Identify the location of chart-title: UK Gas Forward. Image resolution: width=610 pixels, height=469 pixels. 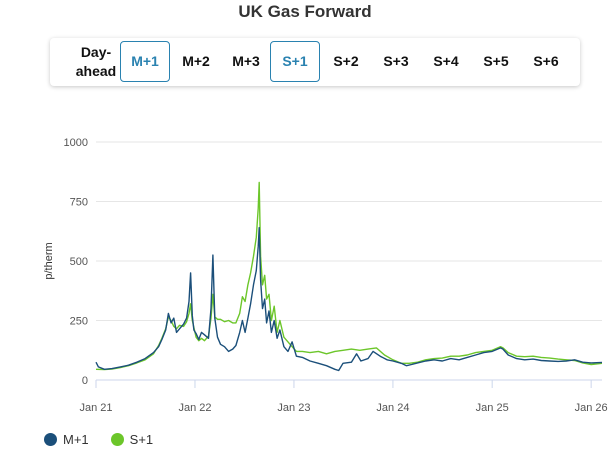
(305, 11).